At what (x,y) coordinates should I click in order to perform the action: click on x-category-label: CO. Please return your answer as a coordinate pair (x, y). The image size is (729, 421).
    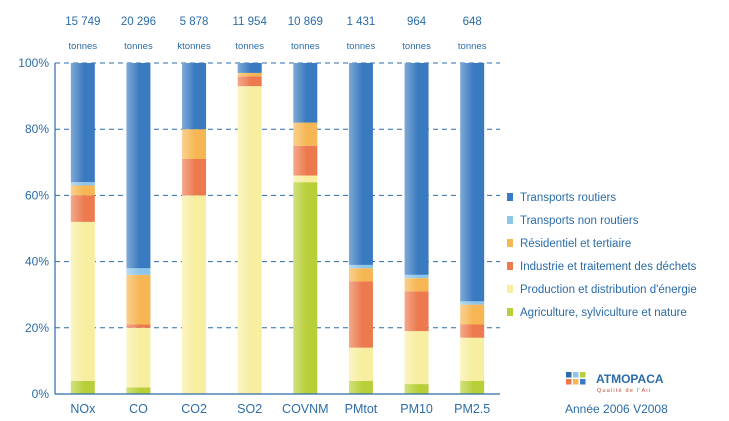
    Looking at the image, I should click on (138, 409).